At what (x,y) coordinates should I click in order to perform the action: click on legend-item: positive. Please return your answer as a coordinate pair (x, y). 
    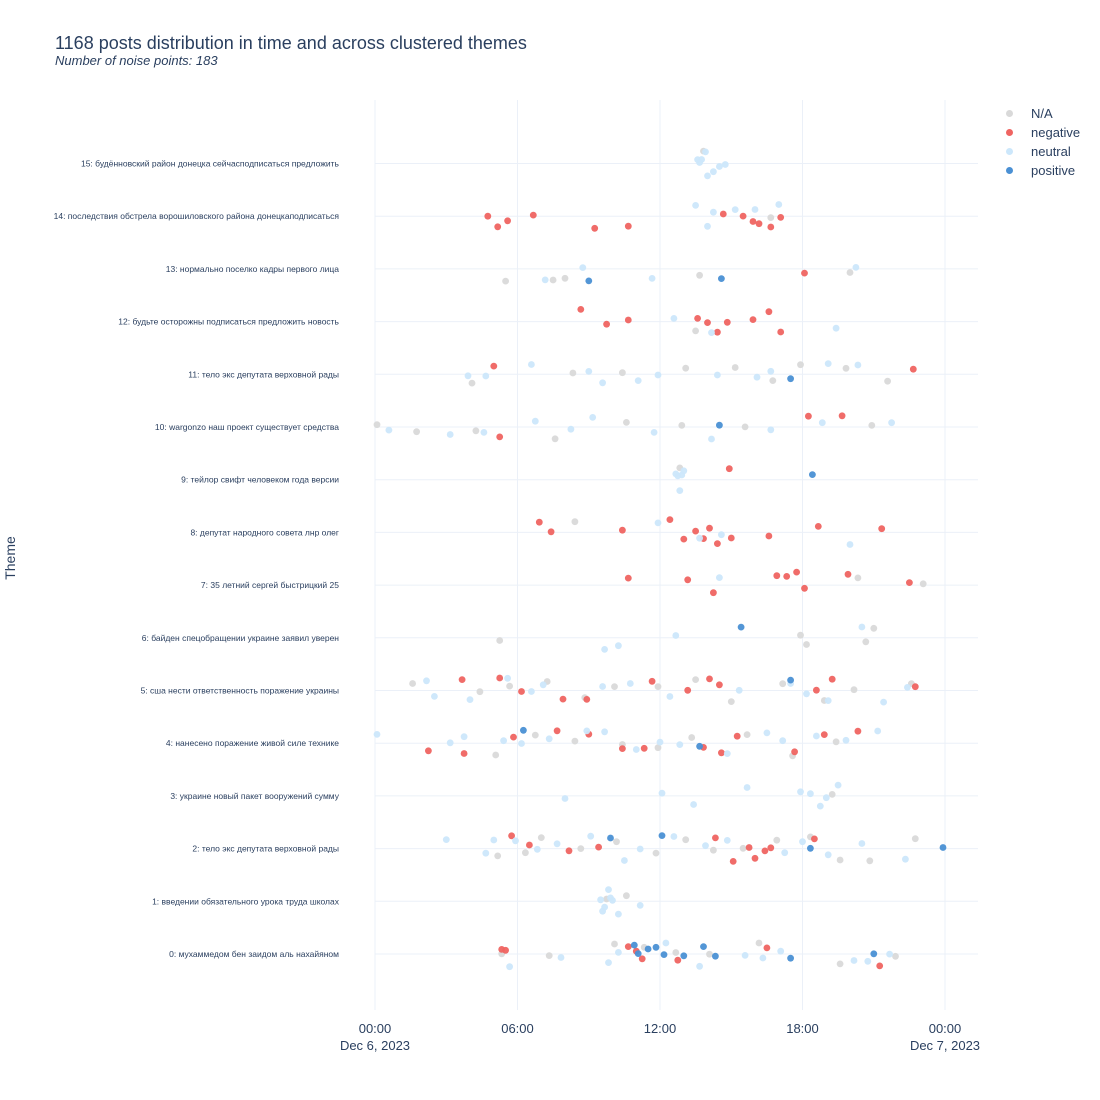
    Looking at the image, I should click on (1041, 170).